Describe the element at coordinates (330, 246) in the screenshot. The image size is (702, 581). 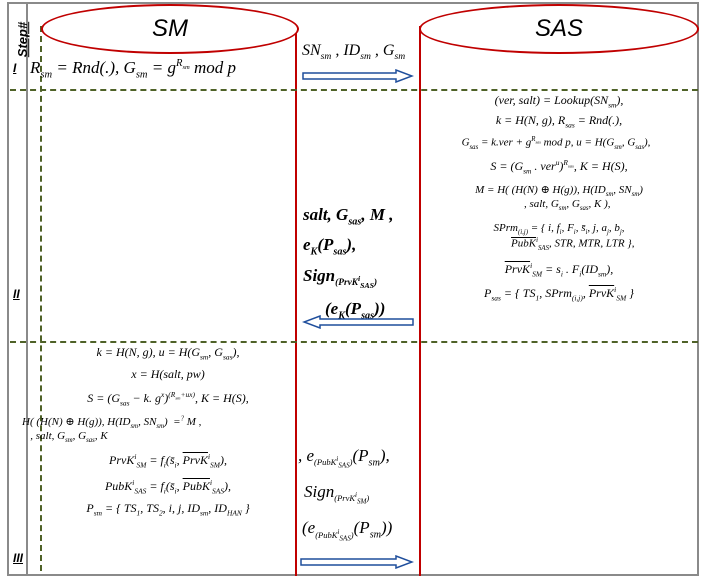
I see `msg2-line2: eK(Psas),` at that location.